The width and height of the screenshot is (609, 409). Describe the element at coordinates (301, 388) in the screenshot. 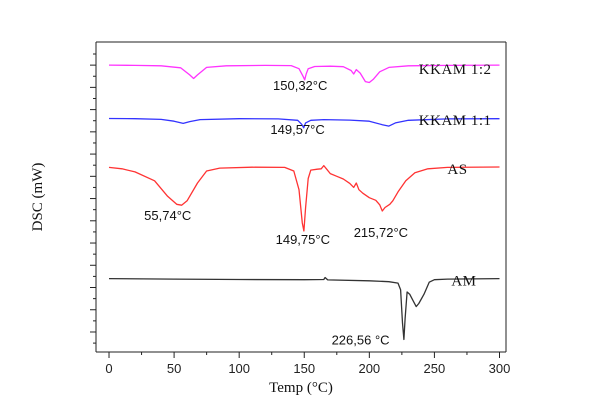

I see `x-axis-title: Temp (°C)` at that location.